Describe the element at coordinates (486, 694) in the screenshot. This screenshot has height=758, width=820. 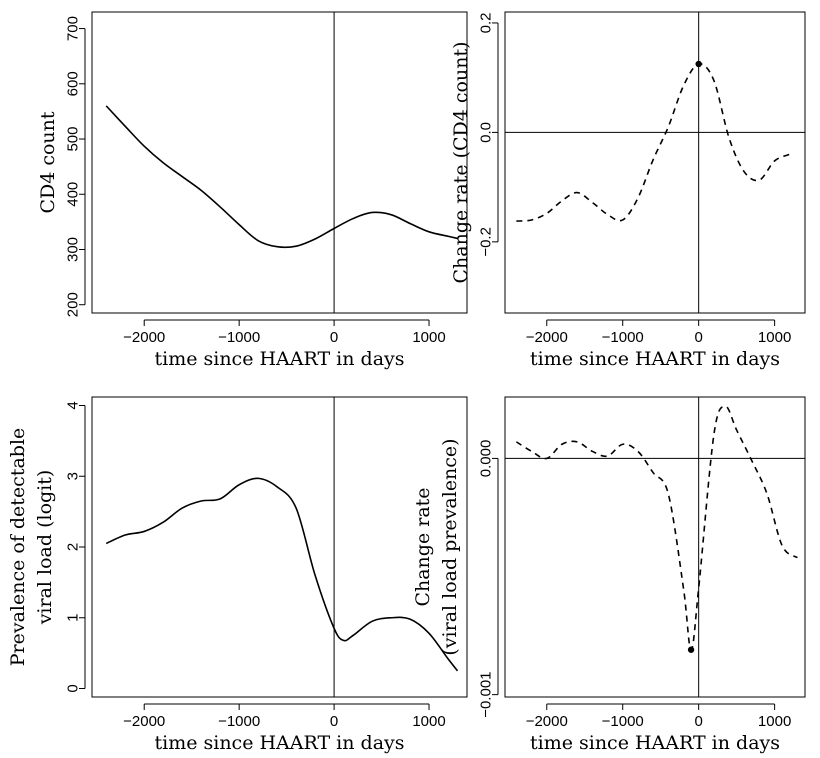
I see `y-tick-label: −0.001` at that location.